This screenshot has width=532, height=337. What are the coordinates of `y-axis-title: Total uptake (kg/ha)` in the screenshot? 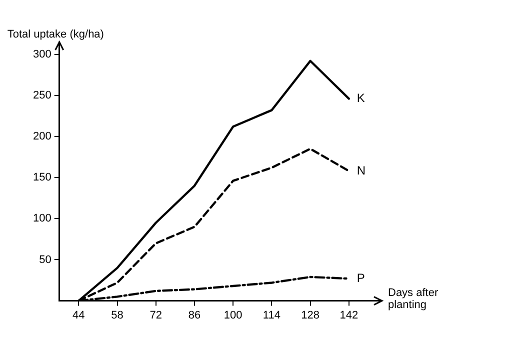 It's located at (55, 34).